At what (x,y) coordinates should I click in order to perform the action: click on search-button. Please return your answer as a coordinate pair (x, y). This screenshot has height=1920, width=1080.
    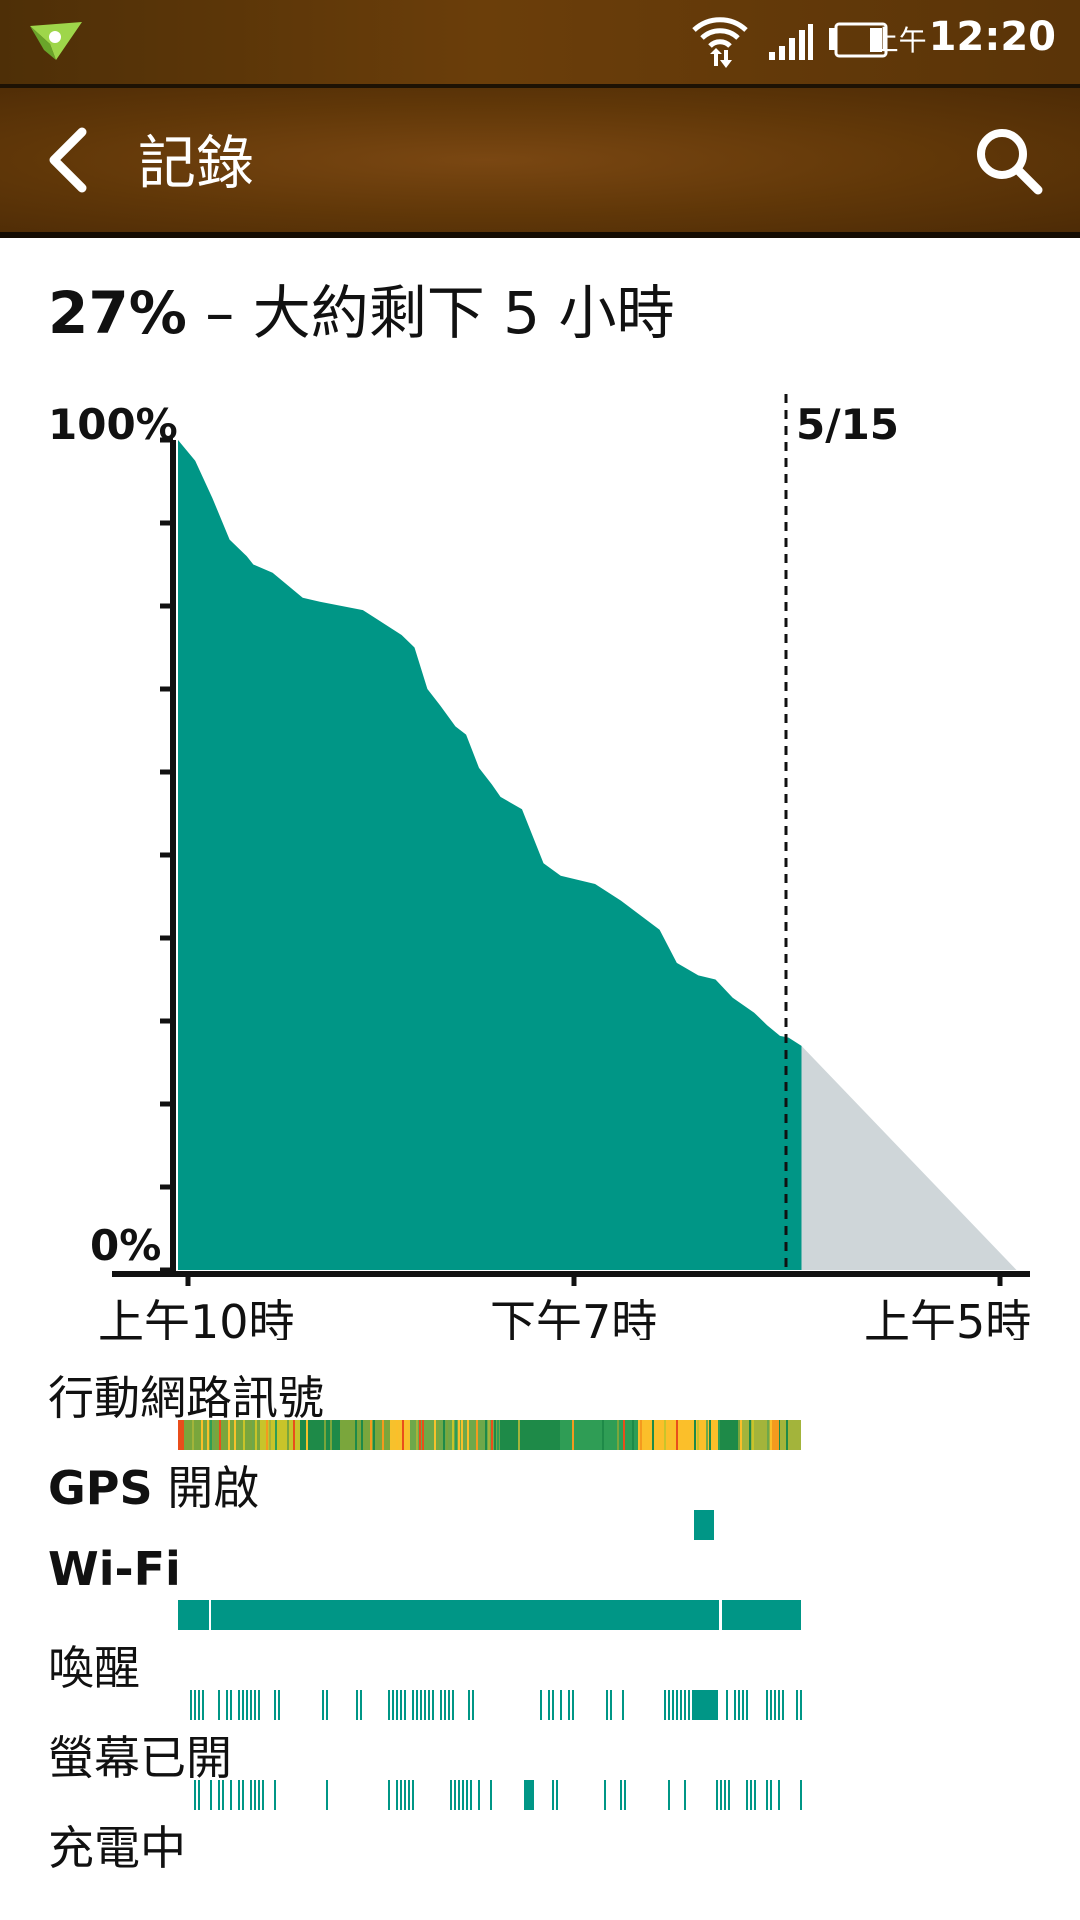
    Looking at the image, I should click on (1008, 160).